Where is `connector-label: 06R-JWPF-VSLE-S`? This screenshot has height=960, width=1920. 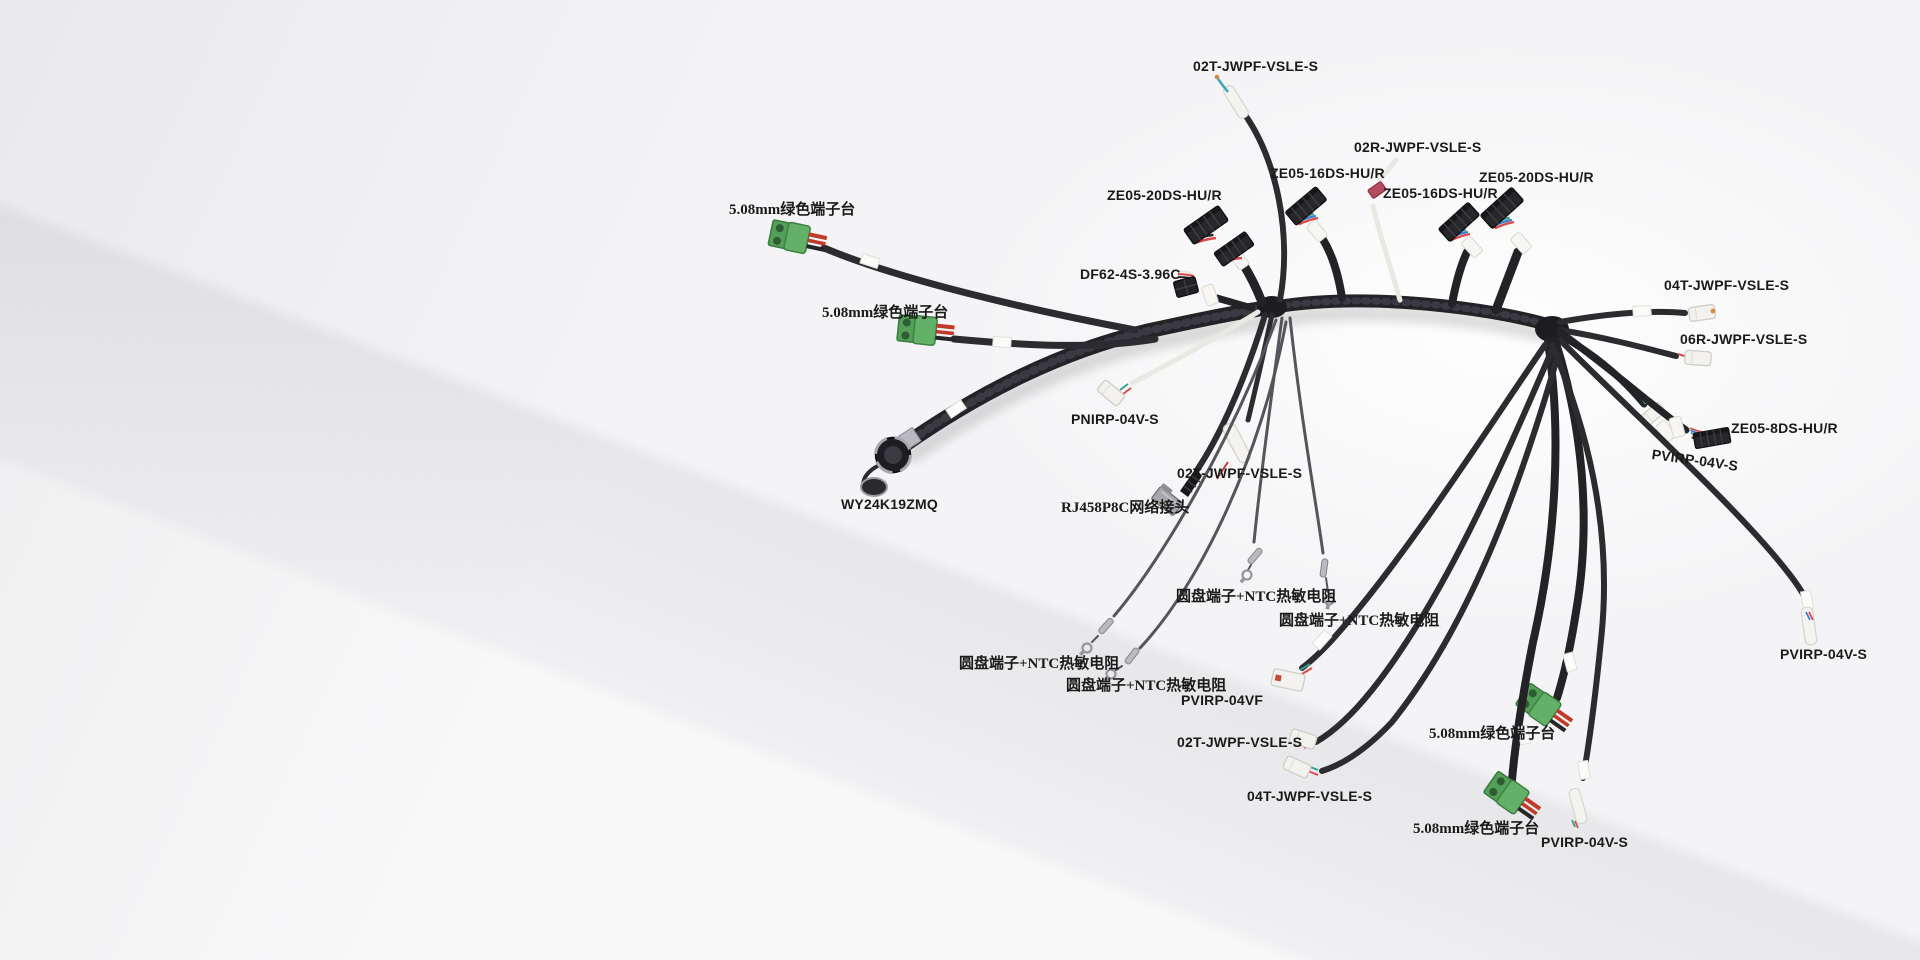 connector-label: 06R-JWPF-VSLE-S is located at coordinates (1744, 339).